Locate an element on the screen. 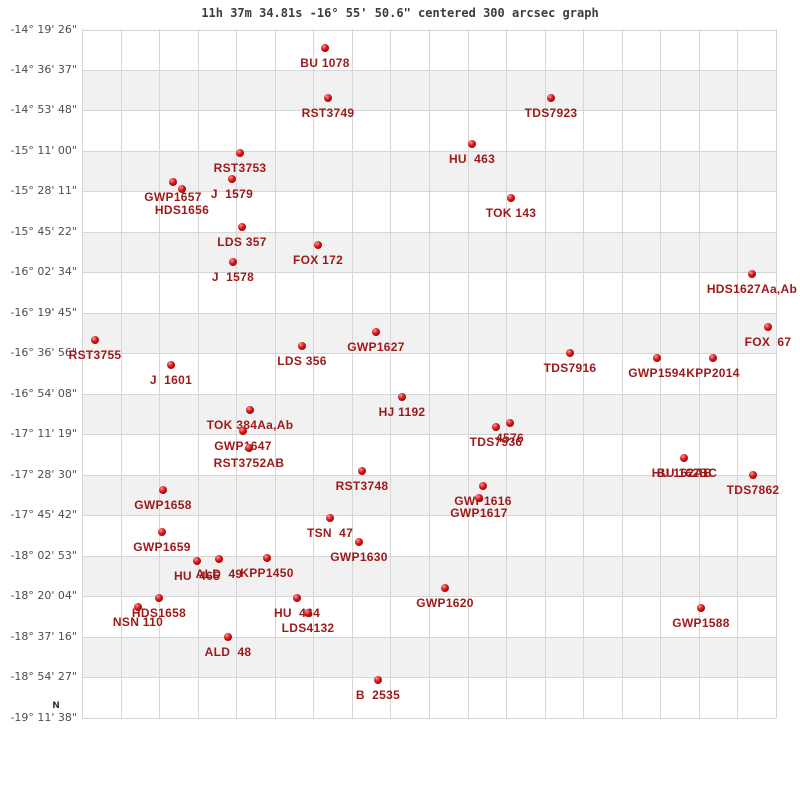  star-label: GWP1588 is located at coordinates (701, 623).